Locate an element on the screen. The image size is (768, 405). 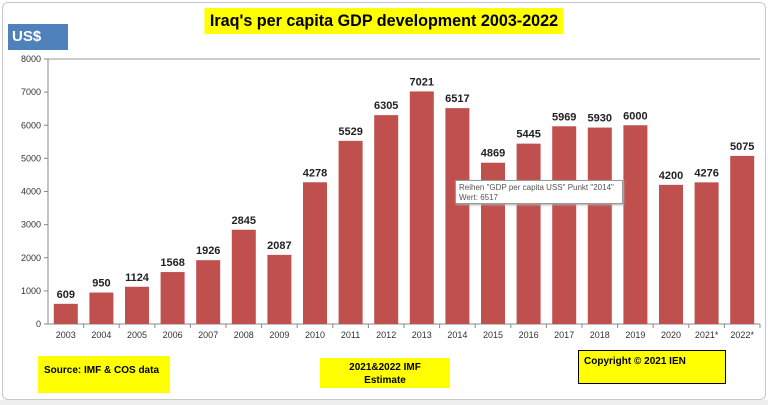
x-tick-label: 2007 is located at coordinates (208, 335).